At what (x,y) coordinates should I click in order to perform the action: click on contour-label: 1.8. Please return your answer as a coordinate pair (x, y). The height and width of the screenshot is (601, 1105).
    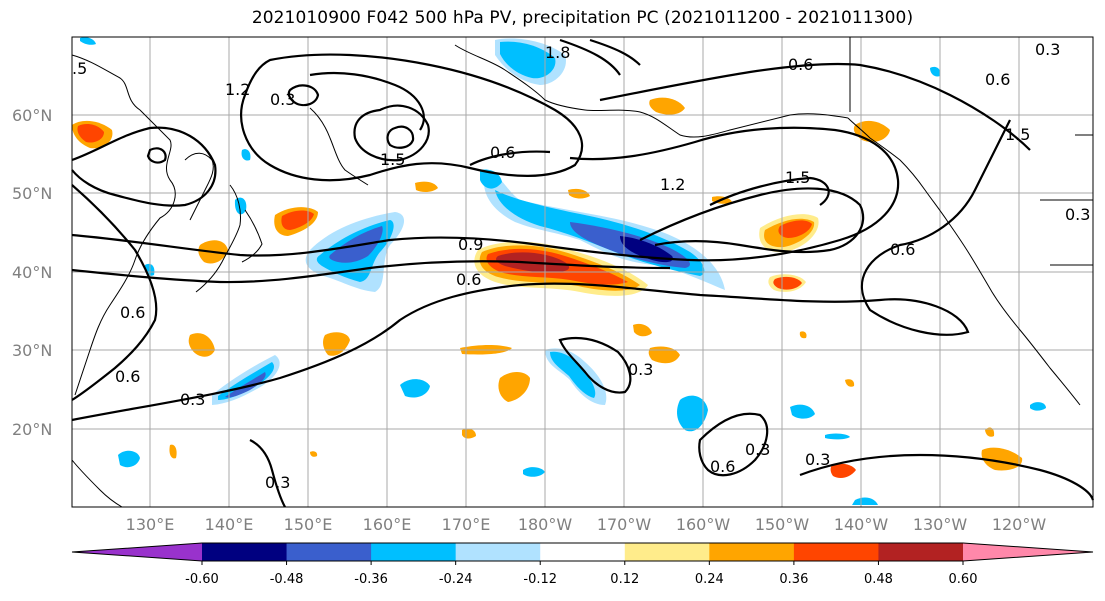
    Looking at the image, I should click on (557, 52).